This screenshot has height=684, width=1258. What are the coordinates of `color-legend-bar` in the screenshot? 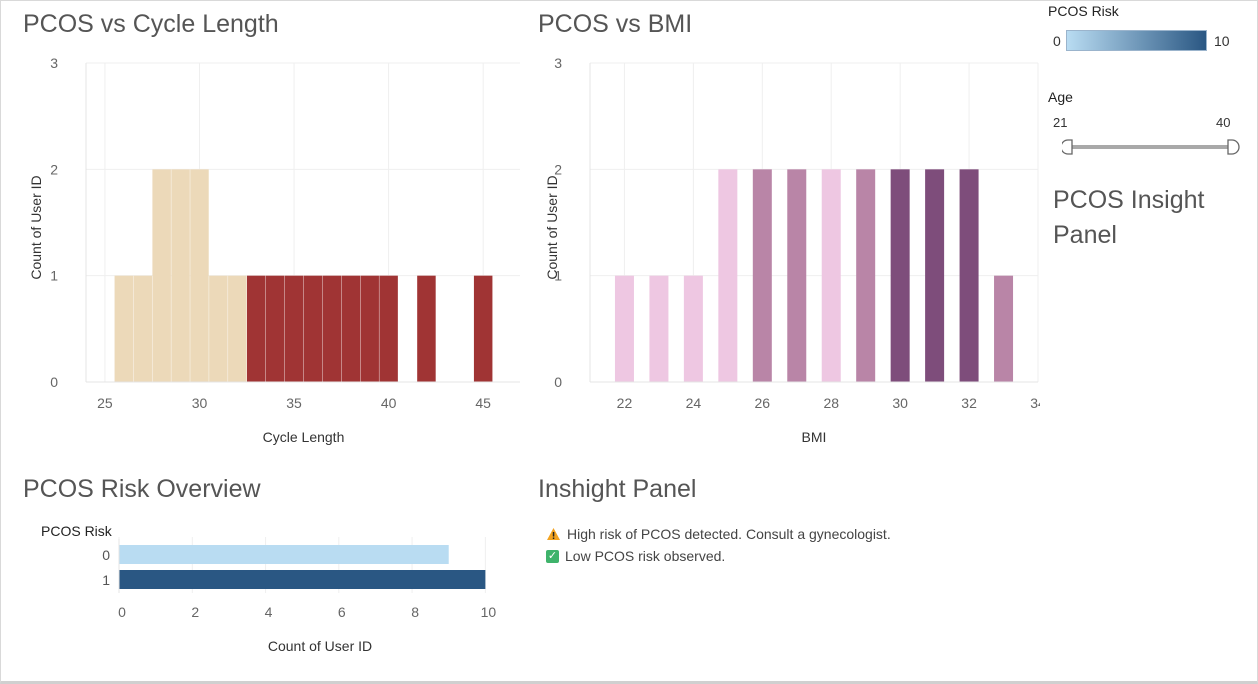 It's located at (1136, 40).